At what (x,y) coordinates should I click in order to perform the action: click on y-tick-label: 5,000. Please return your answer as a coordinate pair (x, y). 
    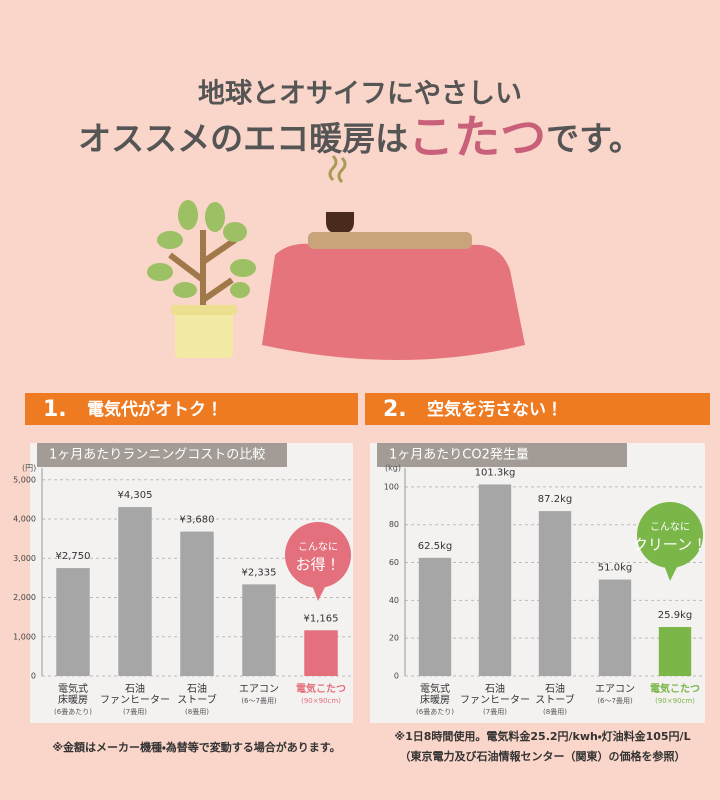
    Looking at the image, I should click on (24, 479).